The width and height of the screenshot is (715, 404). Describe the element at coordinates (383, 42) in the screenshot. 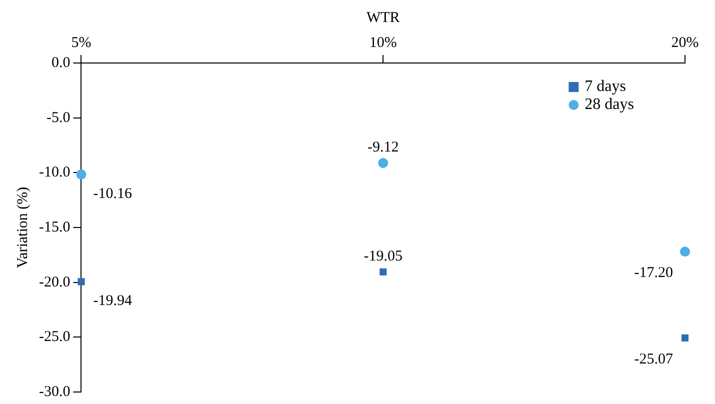

I see `x-tick-label: 10%` at that location.